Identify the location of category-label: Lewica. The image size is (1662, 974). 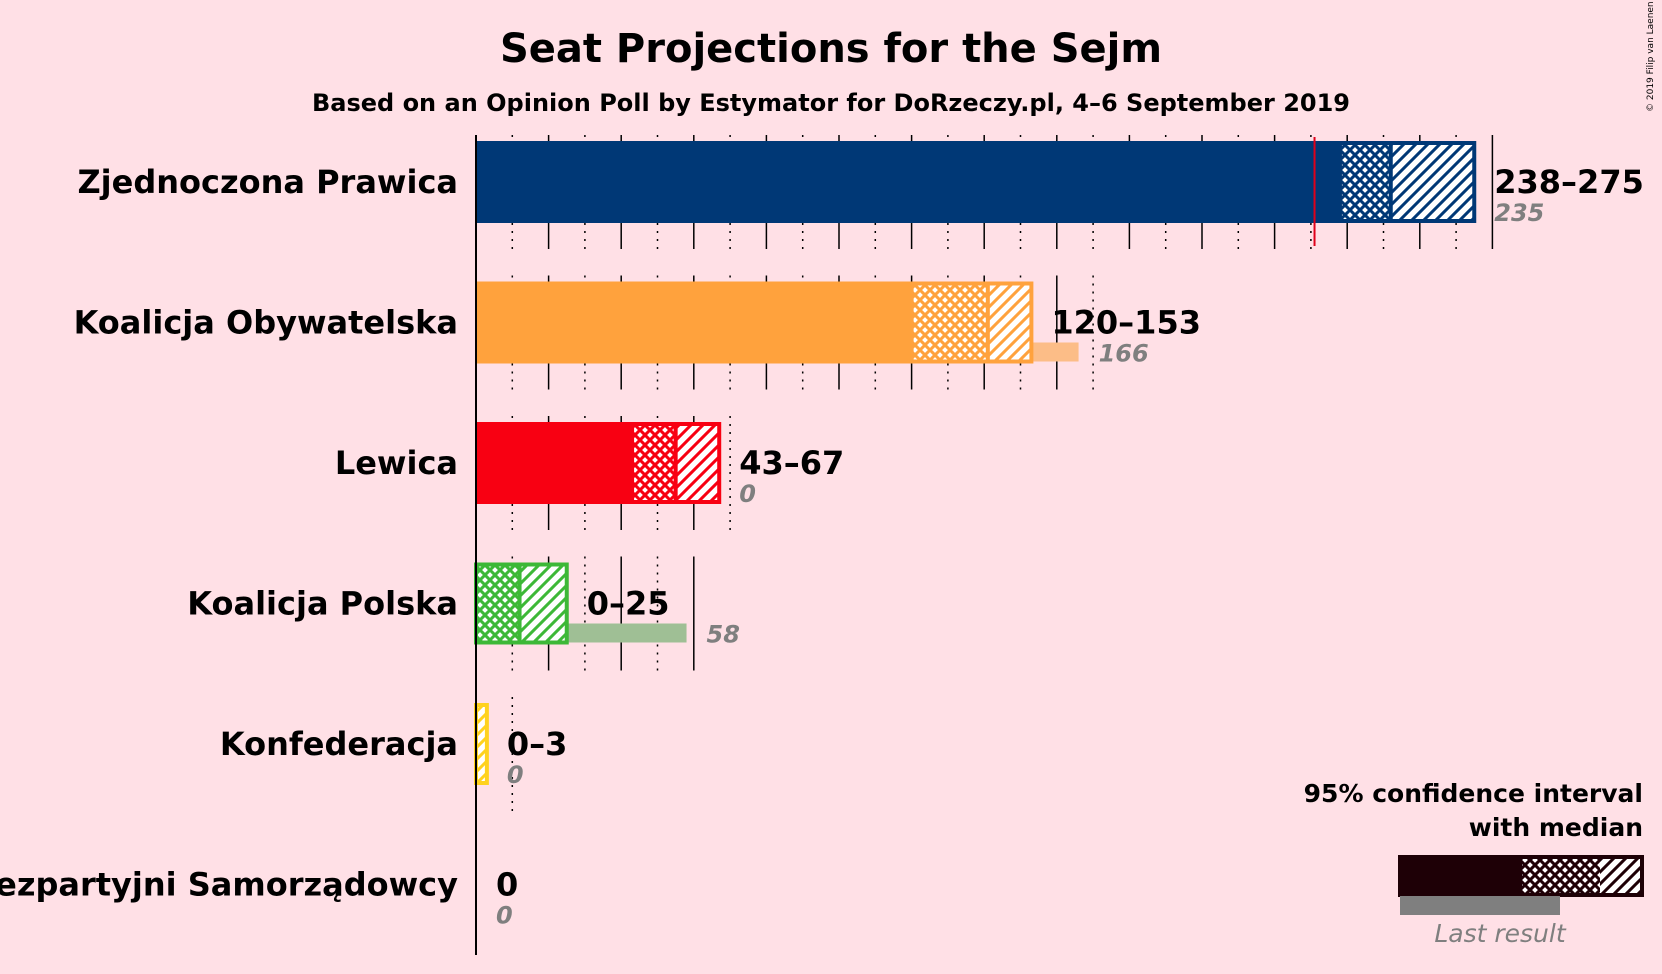
(396, 463).